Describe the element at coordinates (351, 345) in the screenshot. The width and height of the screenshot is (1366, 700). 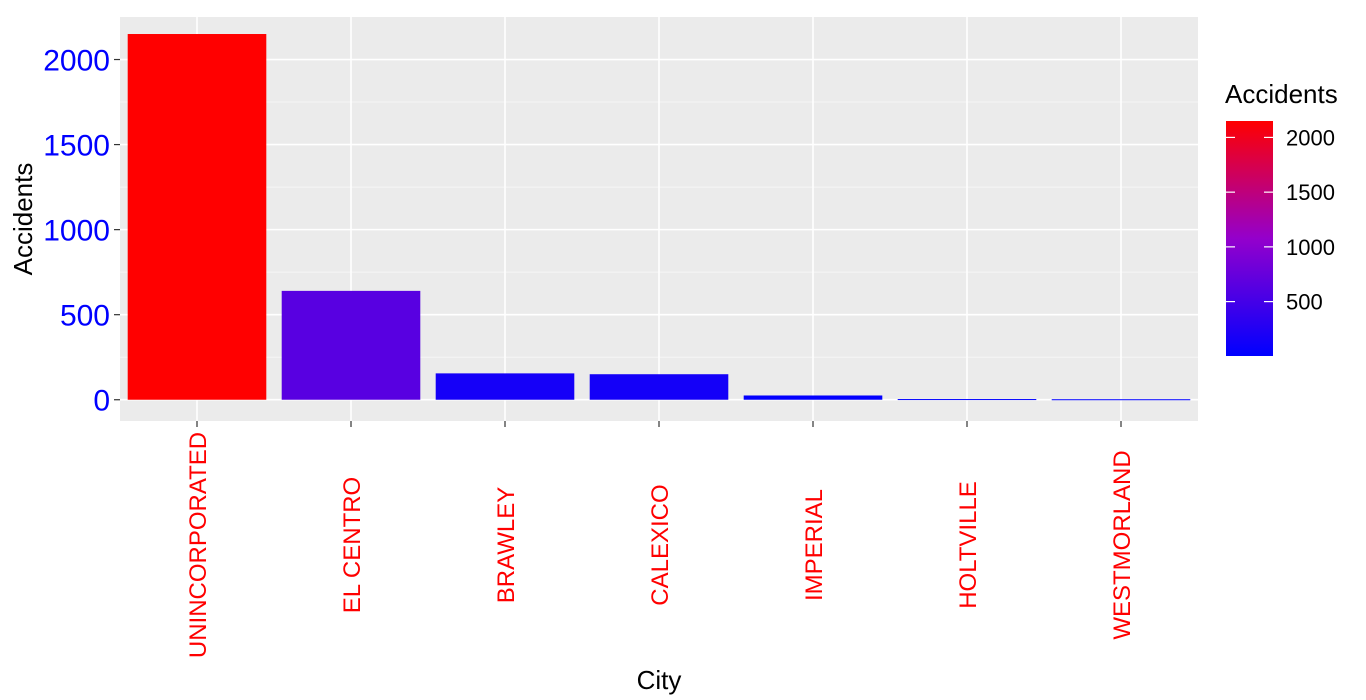
I see `bar-el-centro` at that location.